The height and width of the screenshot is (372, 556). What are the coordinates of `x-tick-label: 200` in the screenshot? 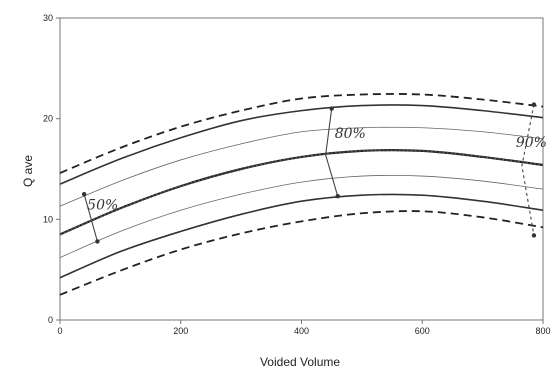 It's located at (180, 331).